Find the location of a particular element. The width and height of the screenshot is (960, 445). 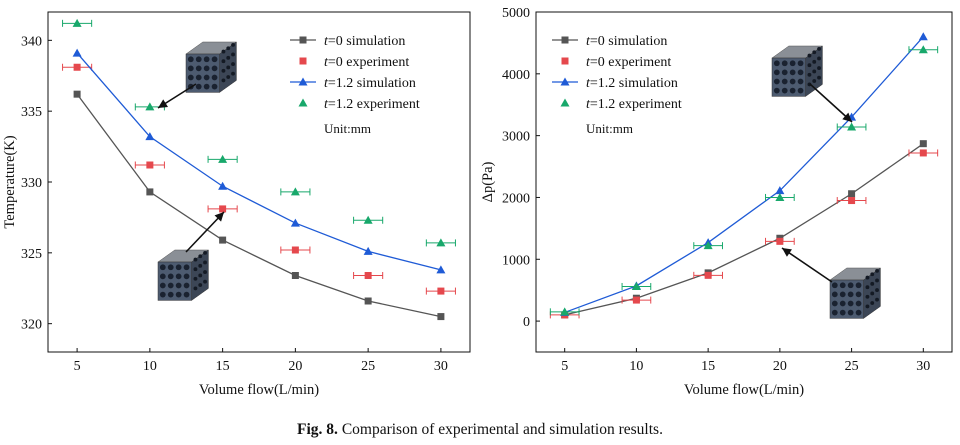

y-tick-label: 325 is located at coordinates (31, 254).